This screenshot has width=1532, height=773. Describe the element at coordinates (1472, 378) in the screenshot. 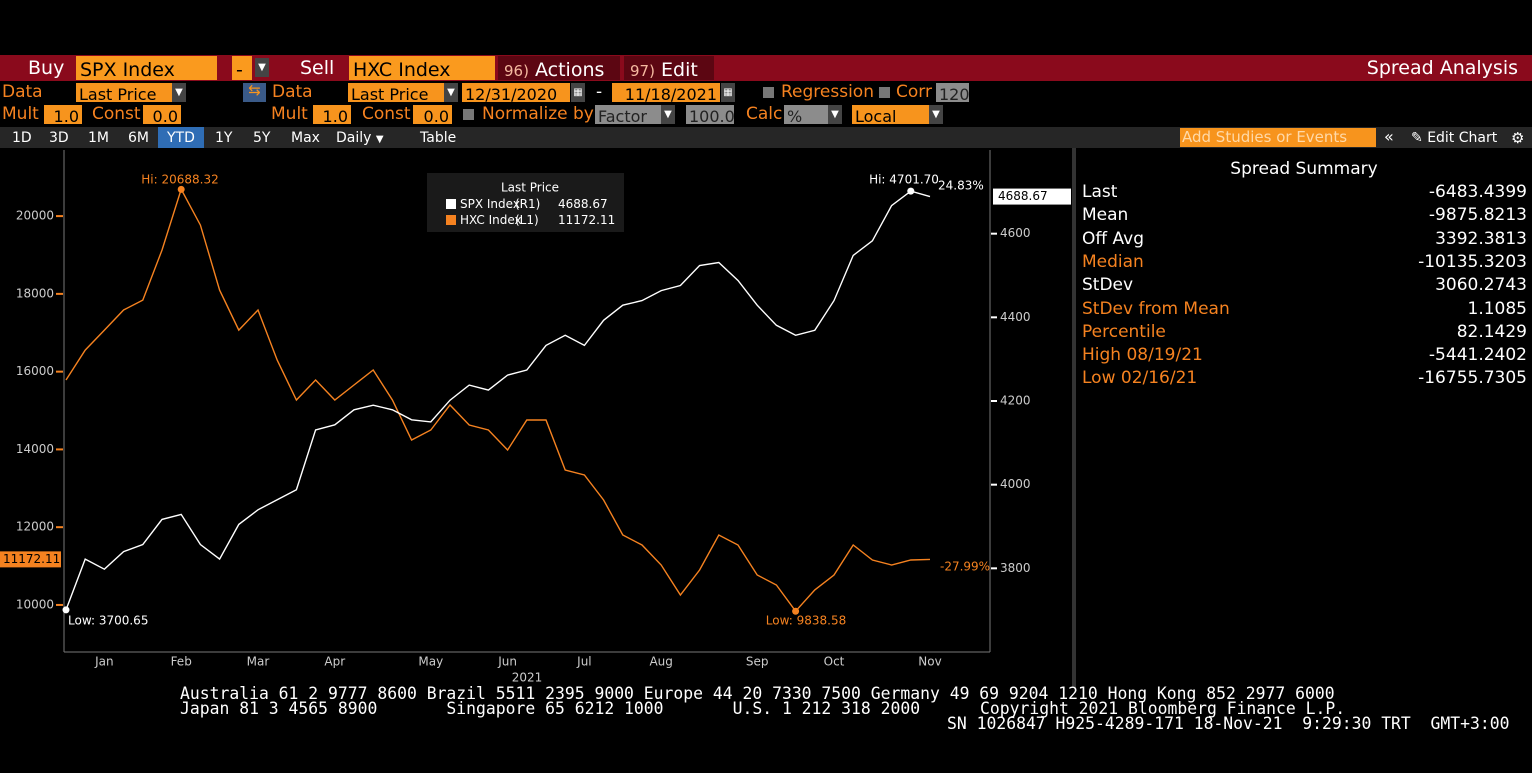

I see `summary-value: -16755.7305` at that location.